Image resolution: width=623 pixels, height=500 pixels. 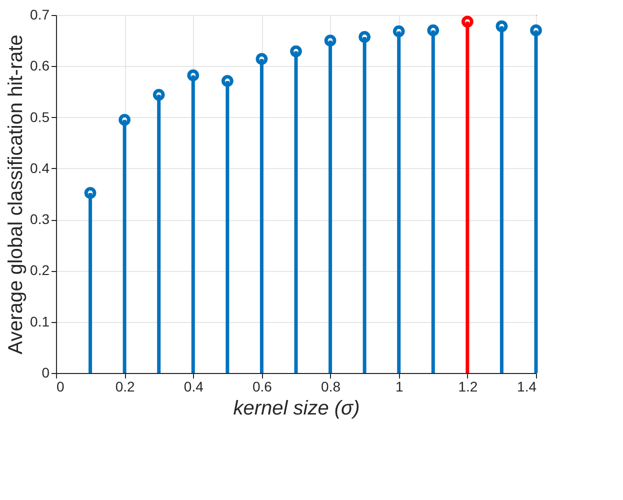 I want to click on y-tick-label: 0.4, so click(x=40, y=168).